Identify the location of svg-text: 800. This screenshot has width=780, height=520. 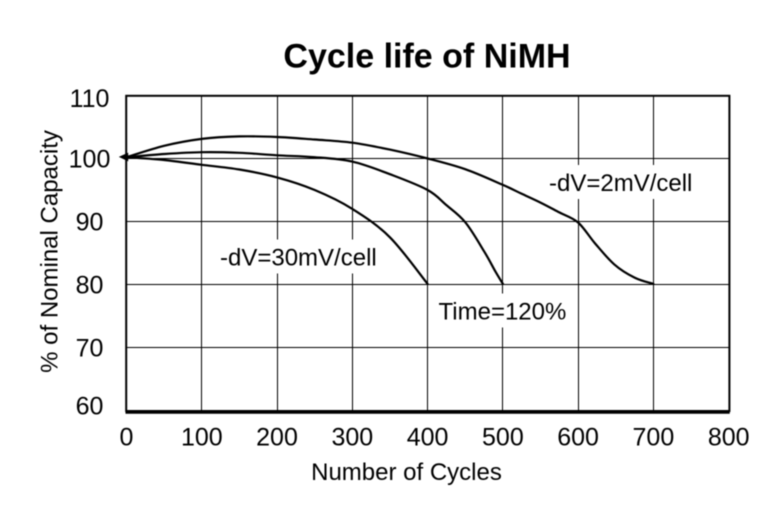
(729, 438).